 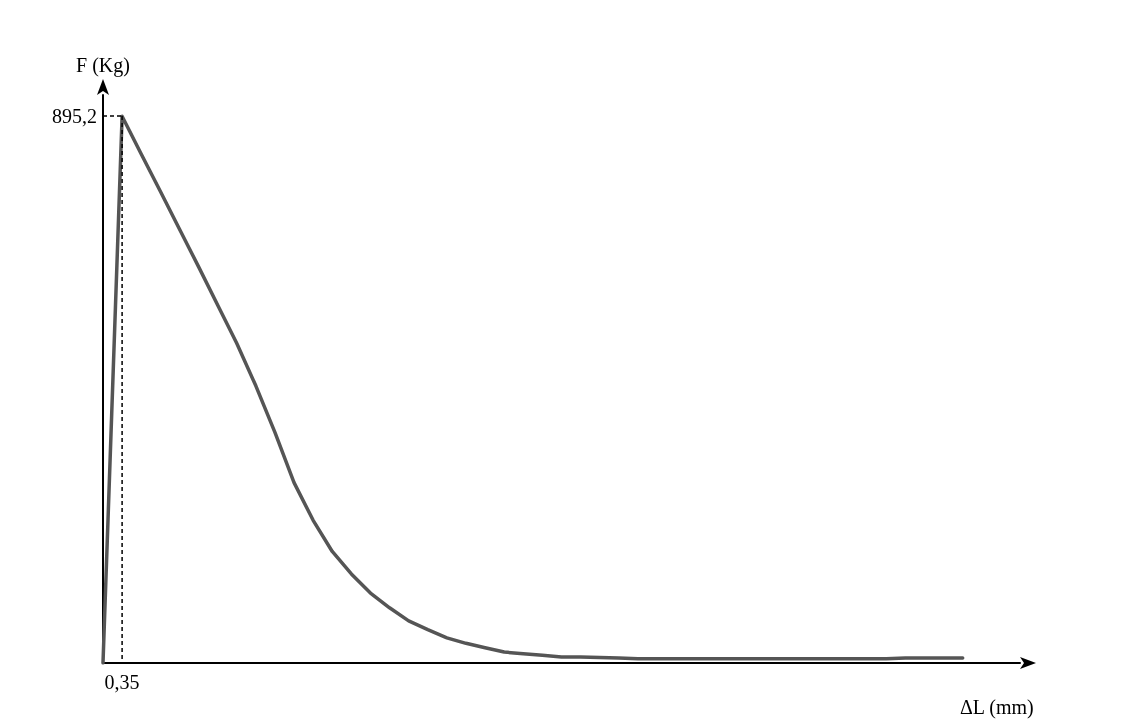 I want to click on y-axis-title: F (Kg), so click(x=103, y=65).